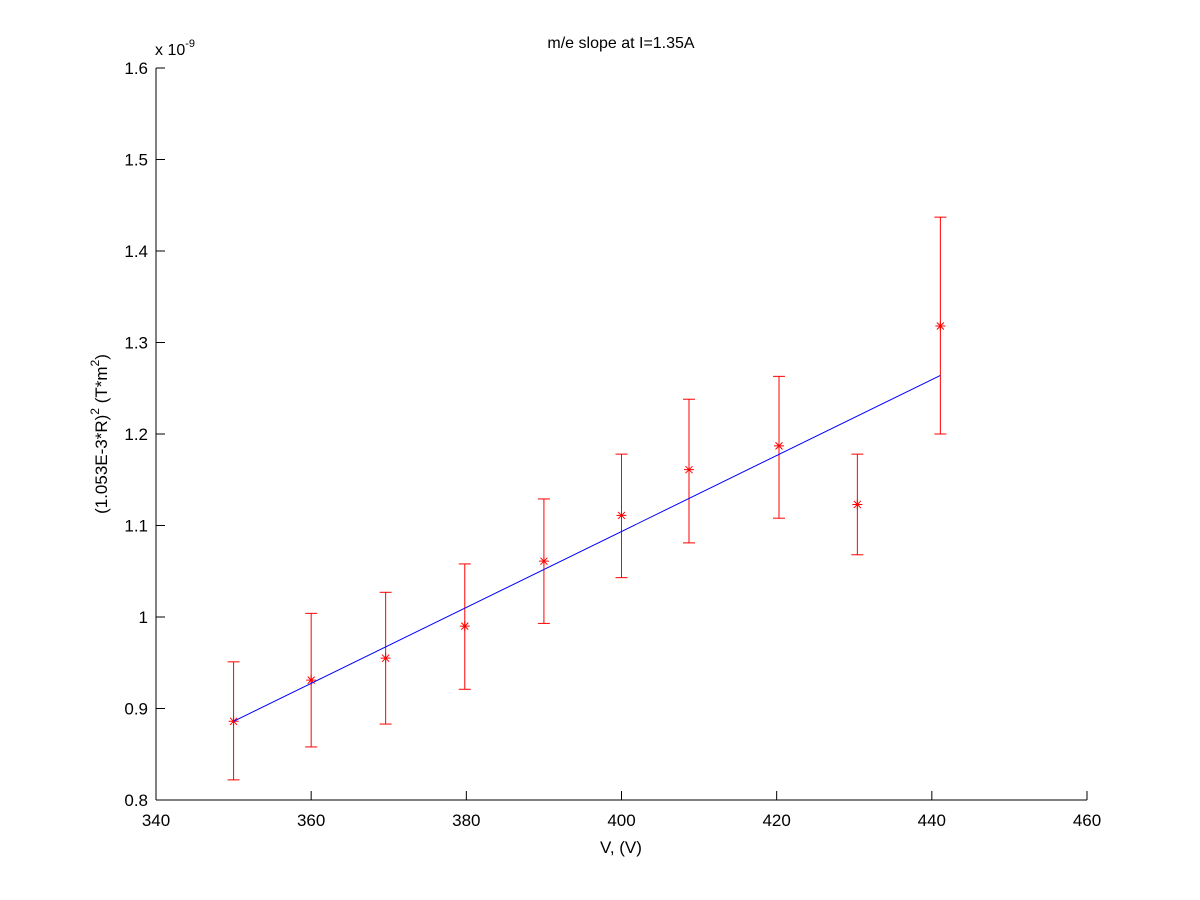 The height and width of the screenshot is (900, 1200). I want to click on y-tick-label: 1.1, so click(136, 526).